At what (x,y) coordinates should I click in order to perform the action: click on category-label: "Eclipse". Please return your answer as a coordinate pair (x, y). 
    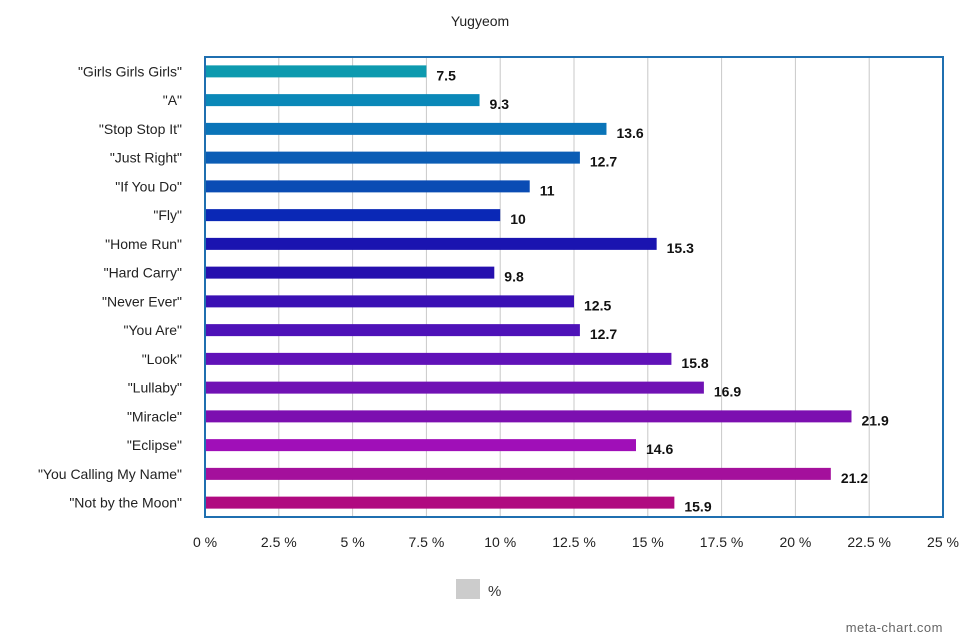
    Looking at the image, I should click on (154, 445).